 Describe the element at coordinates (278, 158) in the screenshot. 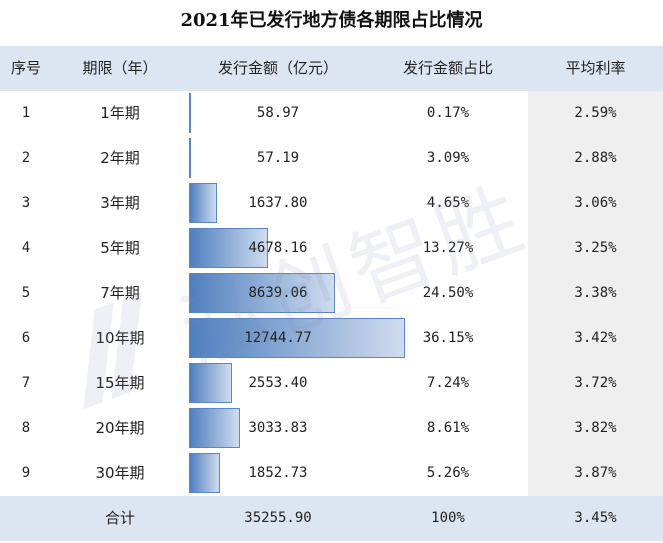

I see `row-amount: 57.19` at that location.